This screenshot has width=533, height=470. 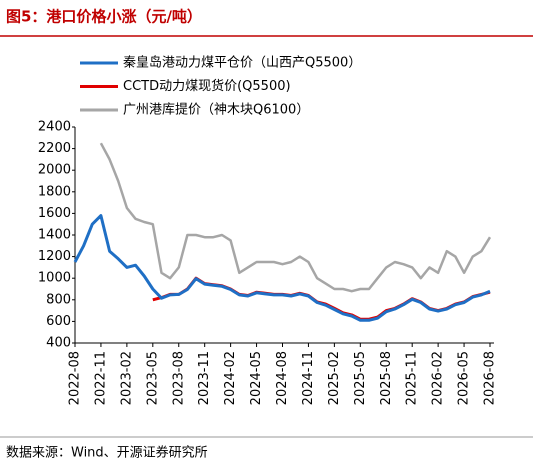 I want to click on y-tick-label: 1400, so click(x=54, y=235).